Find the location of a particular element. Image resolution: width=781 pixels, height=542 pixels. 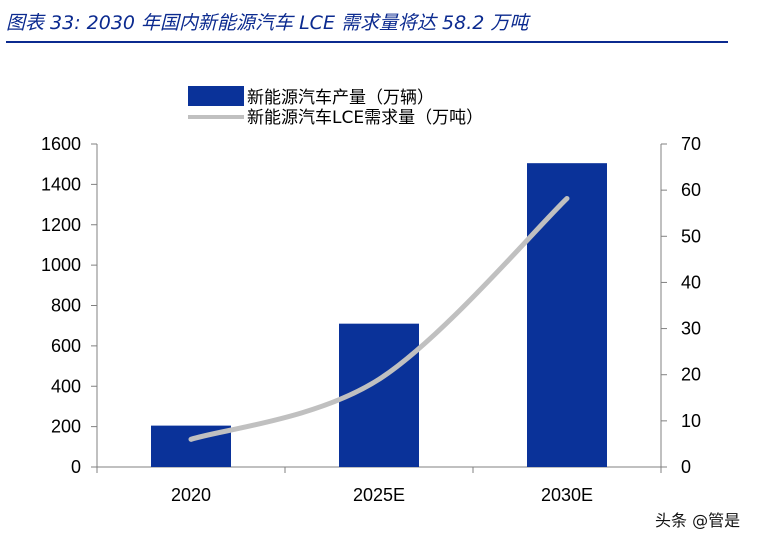

y-right-tick-labels: 0 10 20 30 40 50 60 70 is located at coordinates (691, 305).